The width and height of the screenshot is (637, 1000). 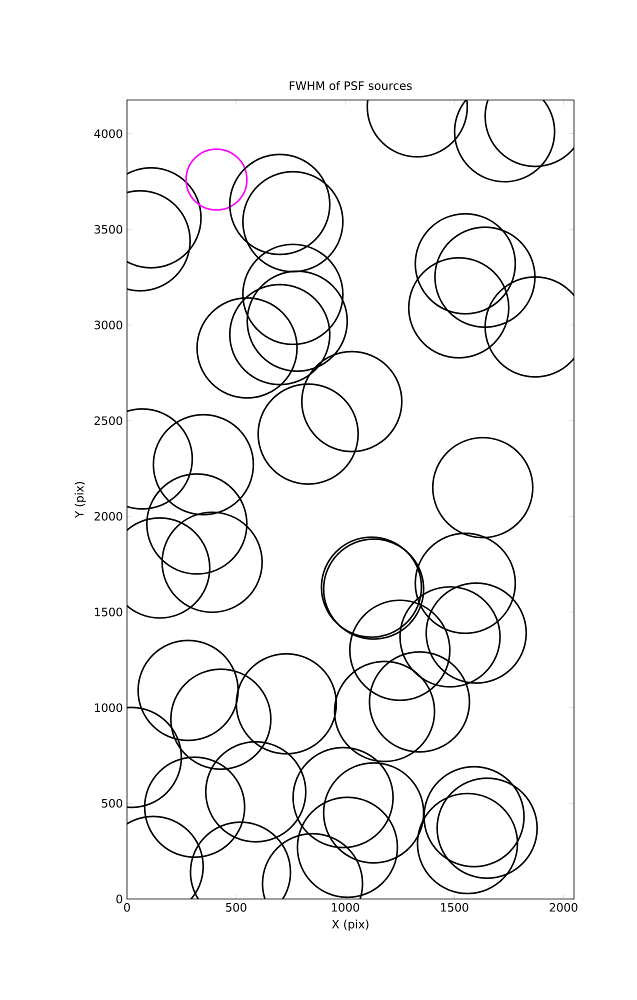 I want to click on y-tick-label: 4000, so click(x=108, y=133).